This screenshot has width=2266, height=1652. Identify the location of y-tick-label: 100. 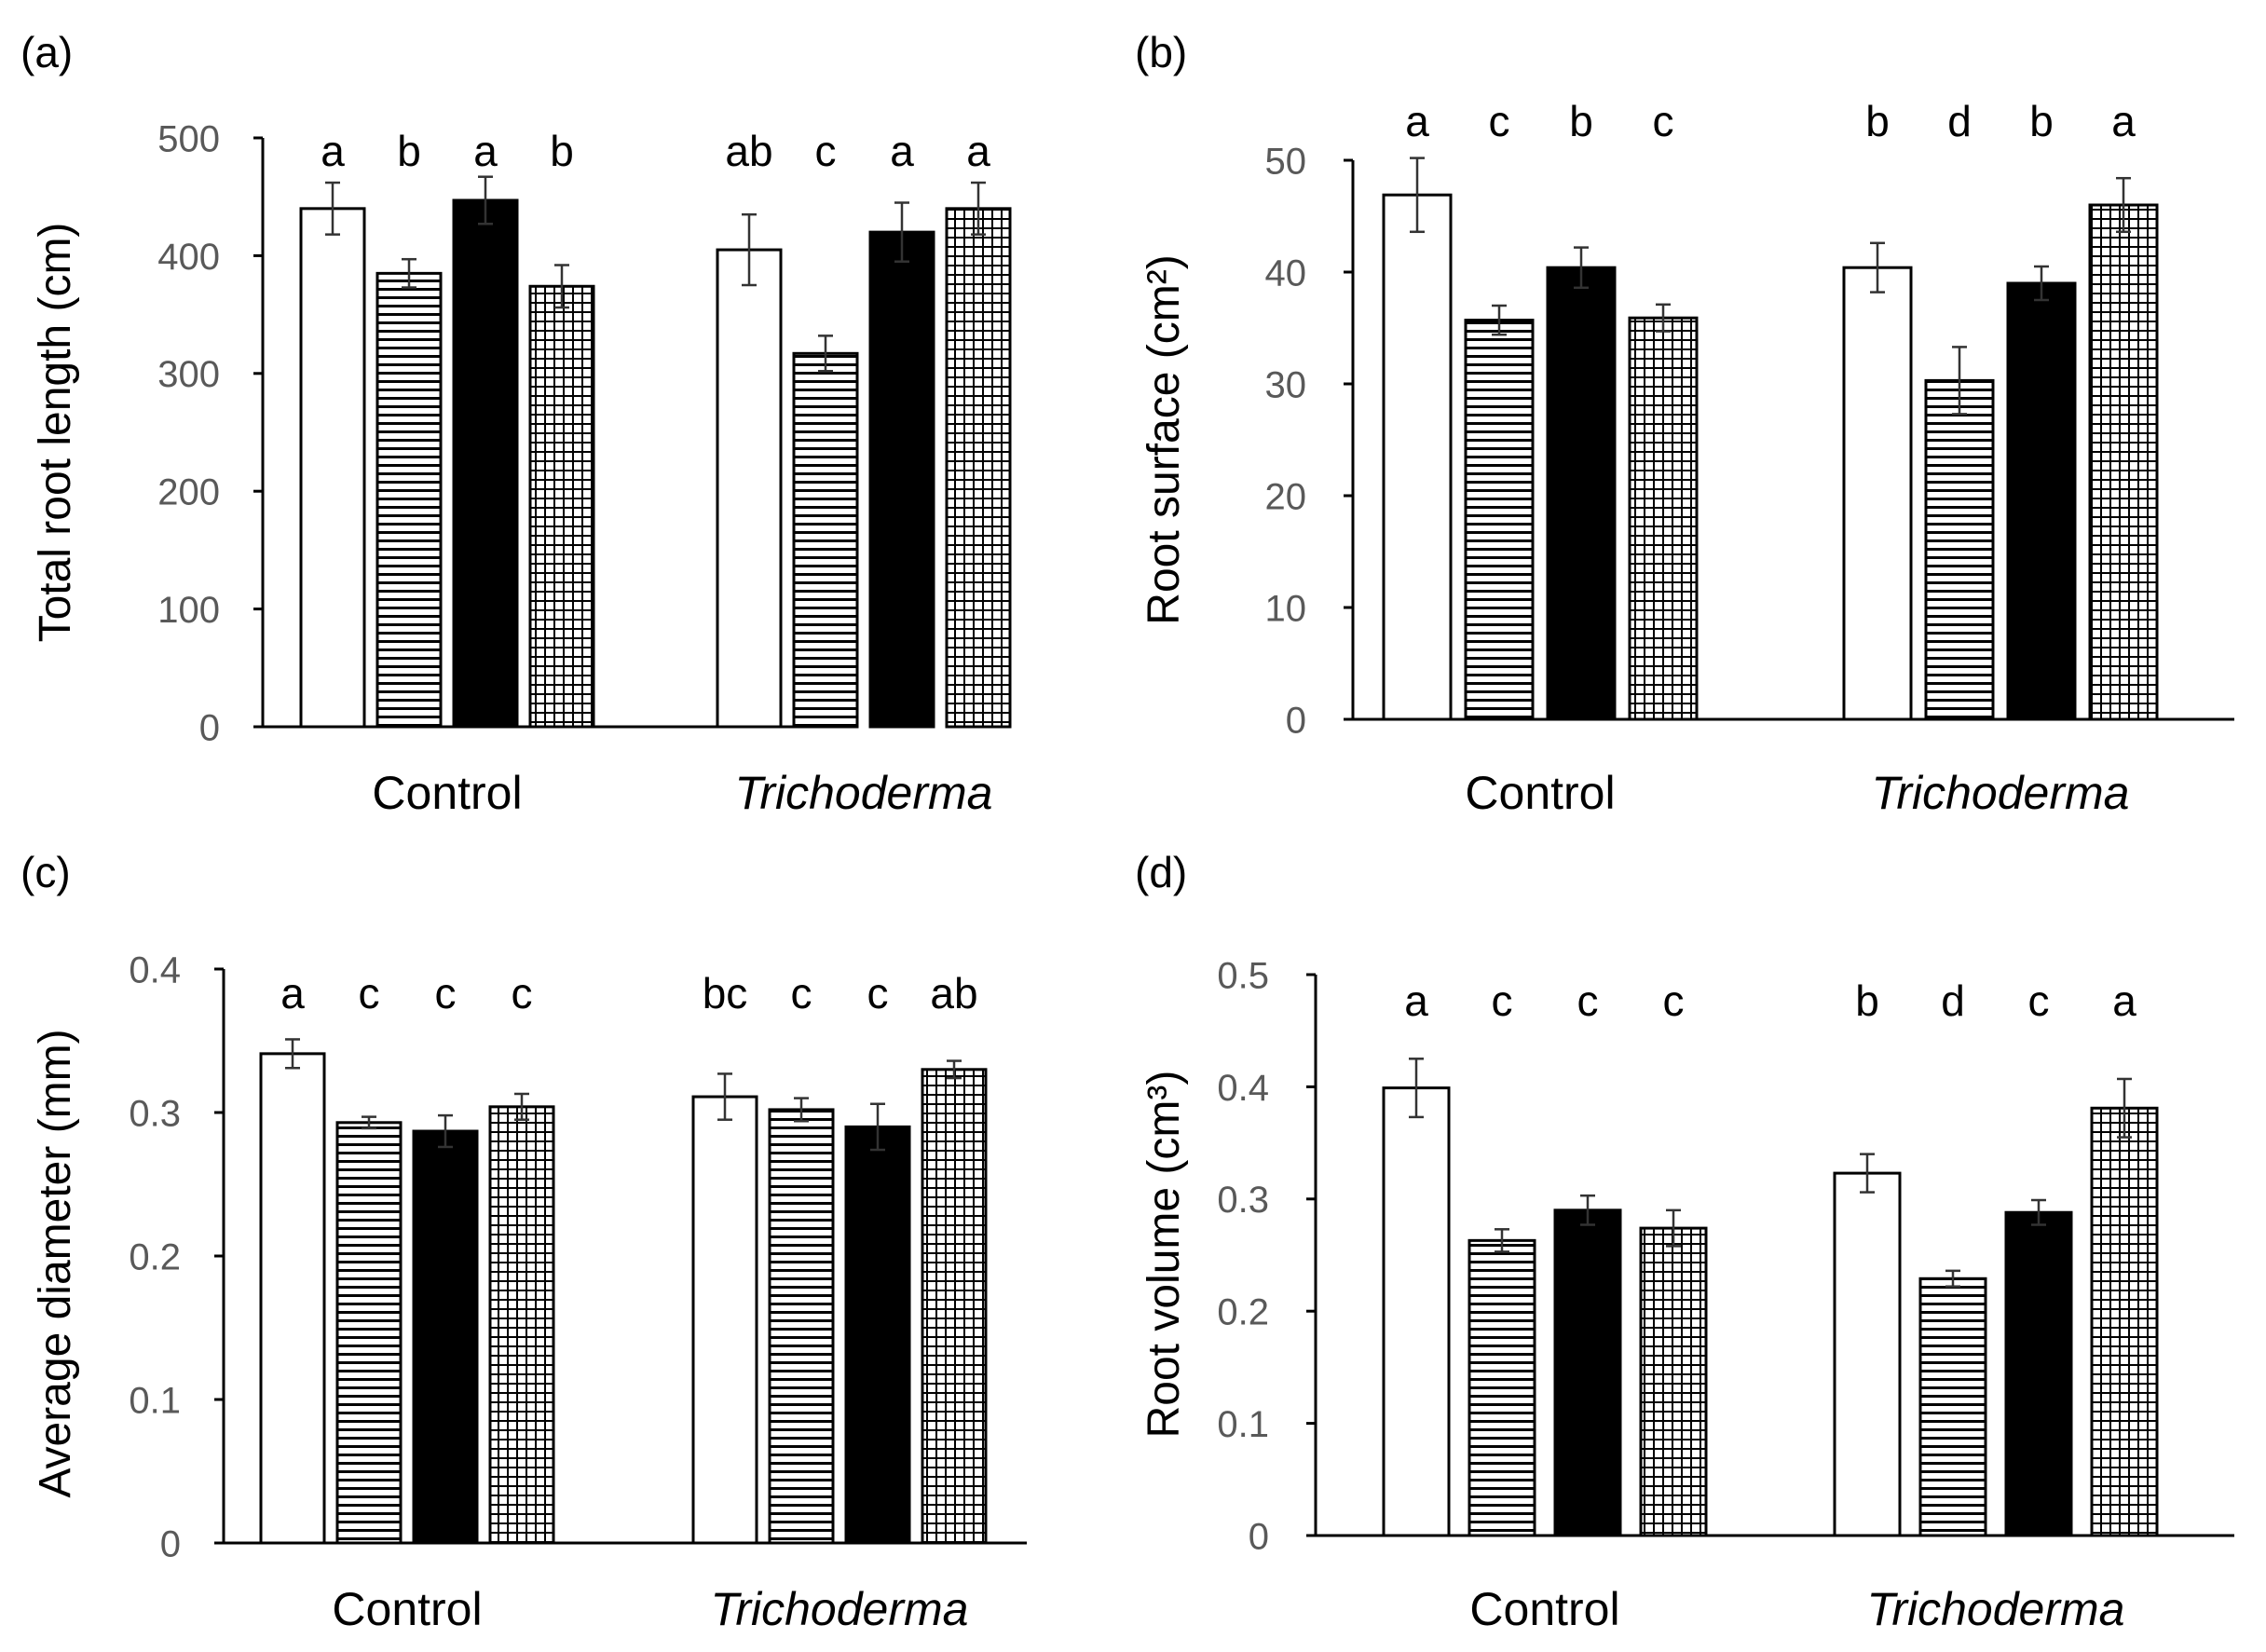
(188, 610).